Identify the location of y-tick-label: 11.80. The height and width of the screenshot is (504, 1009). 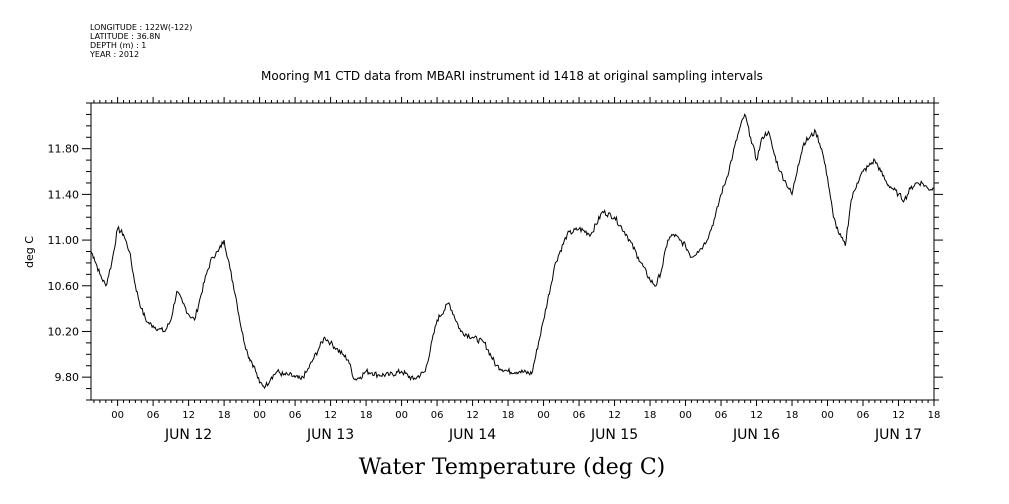
(64, 149).